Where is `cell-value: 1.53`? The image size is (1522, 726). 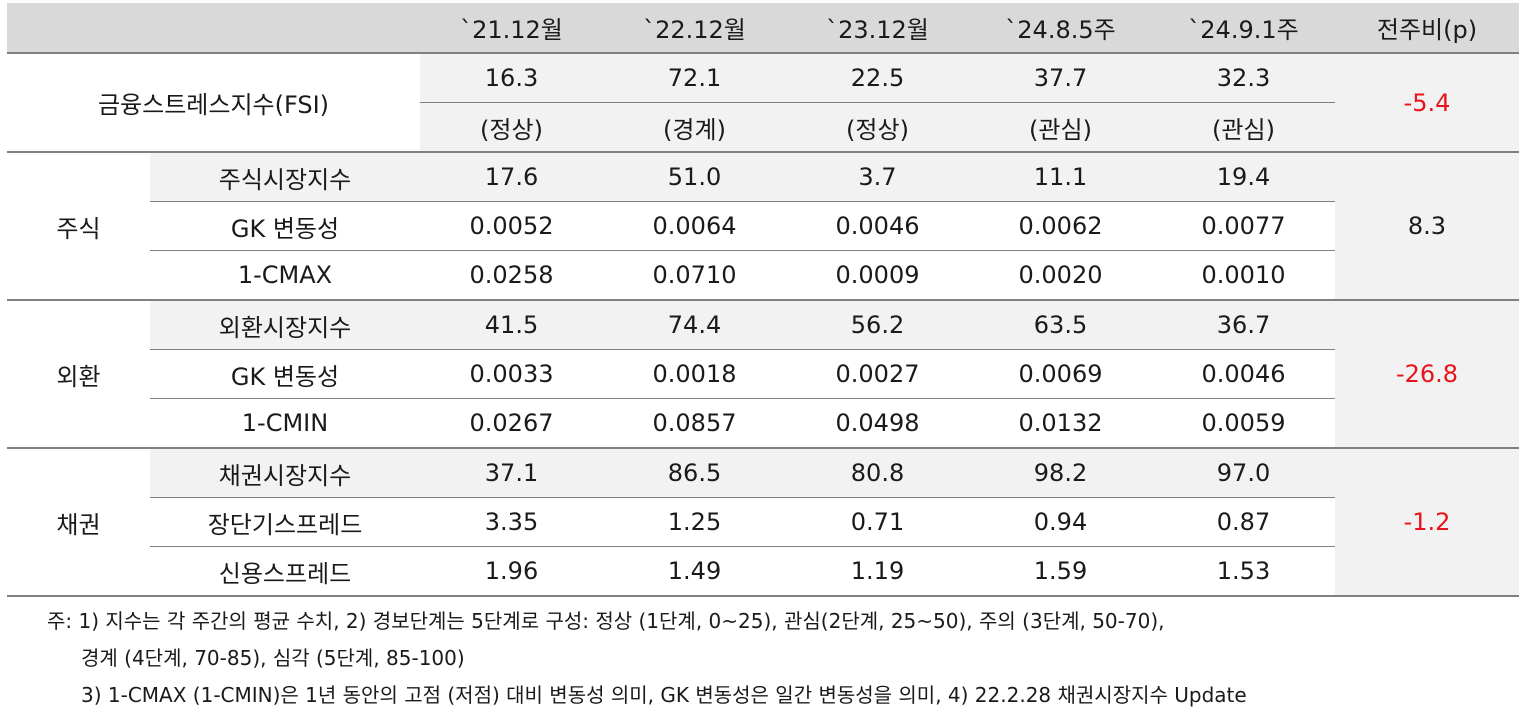 cell-value: 1.53 is located at coordinates (1243, 571).